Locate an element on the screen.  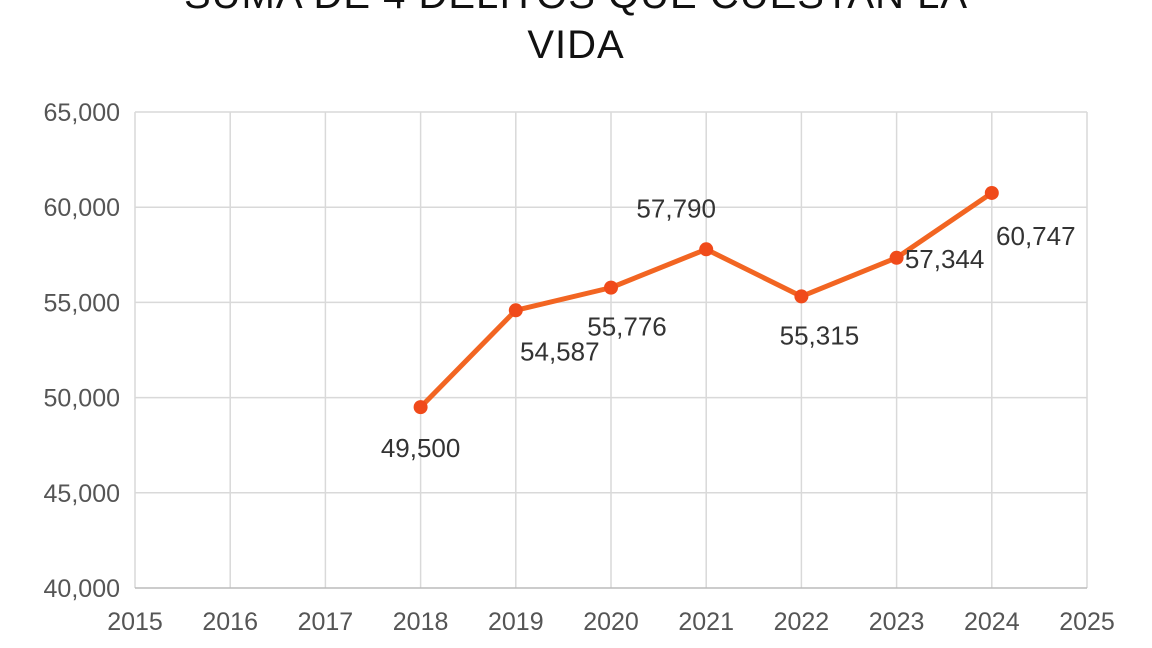
y-tick-label: 50,000 is located at coordinates (82, 399).